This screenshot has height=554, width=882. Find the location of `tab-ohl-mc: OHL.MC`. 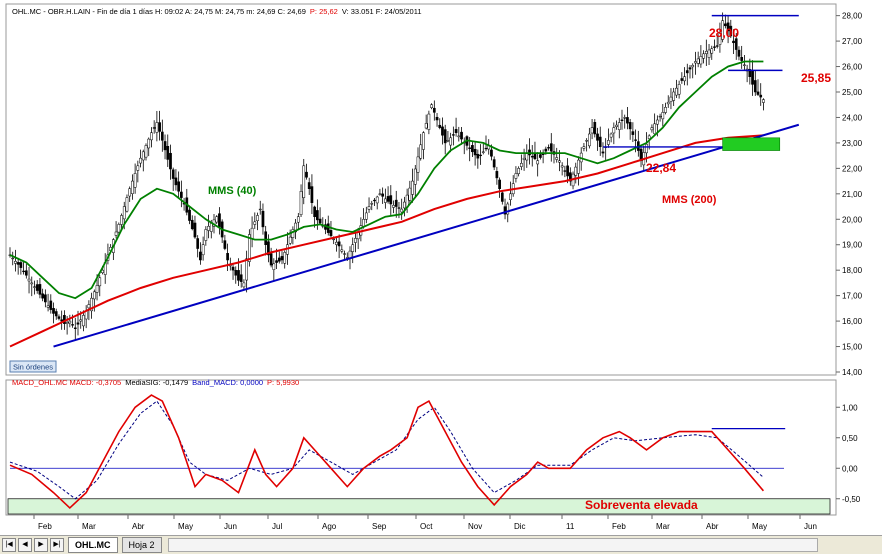

tab-ohl-mc: OHL.MC is located at coordinates (93, 545).